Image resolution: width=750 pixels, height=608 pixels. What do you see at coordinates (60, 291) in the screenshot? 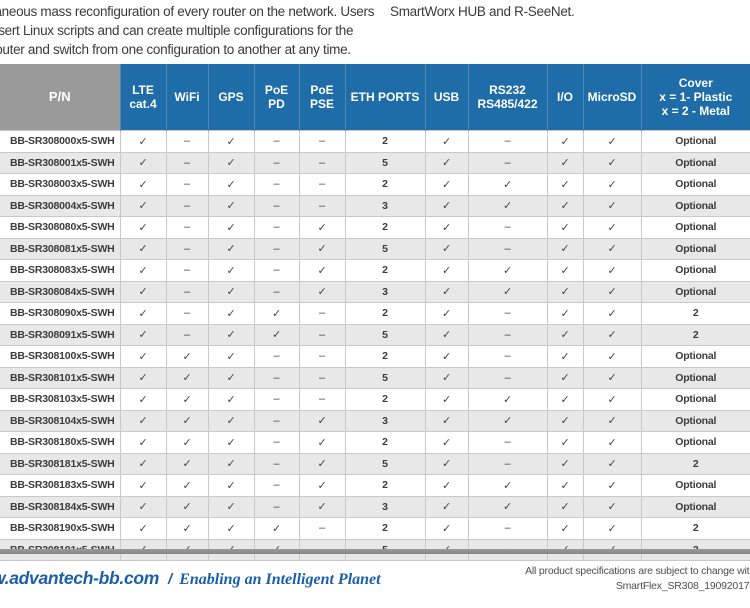
I see `pn-cell: BB-SR308084x5-SWH` at bounding box center [60, 291].